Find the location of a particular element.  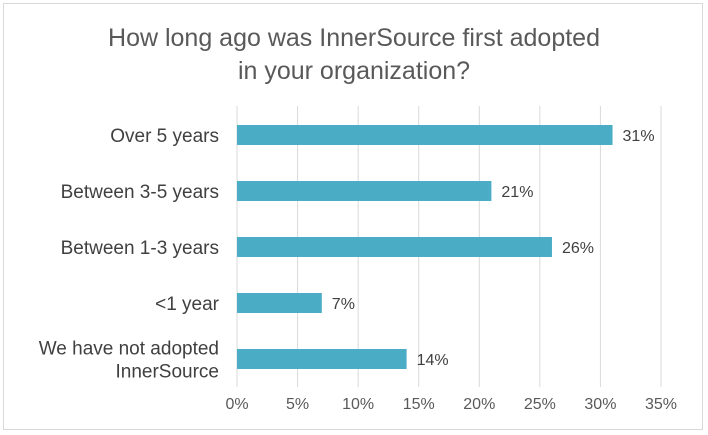

data-label: 26% is located at coordinates (578, 248).